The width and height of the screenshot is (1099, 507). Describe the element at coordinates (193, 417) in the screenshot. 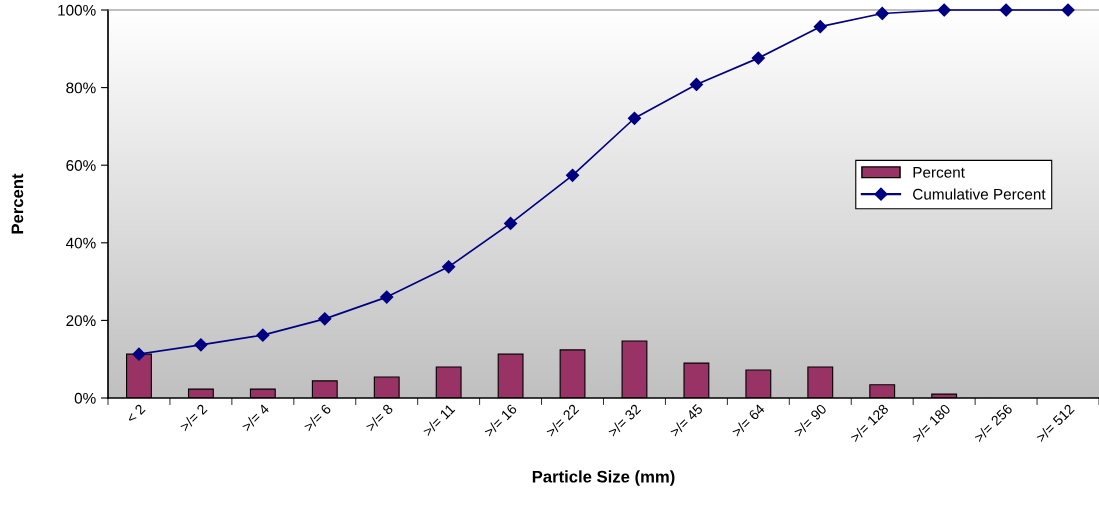

I see `x-tick-label: >/= 2` at that location.